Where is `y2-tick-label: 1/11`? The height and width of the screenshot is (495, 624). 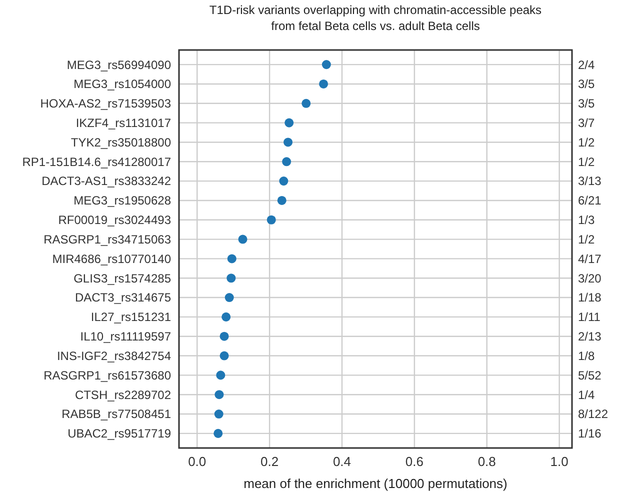
y2-tick-label: 1/11 is located at coordinates (589, 317).